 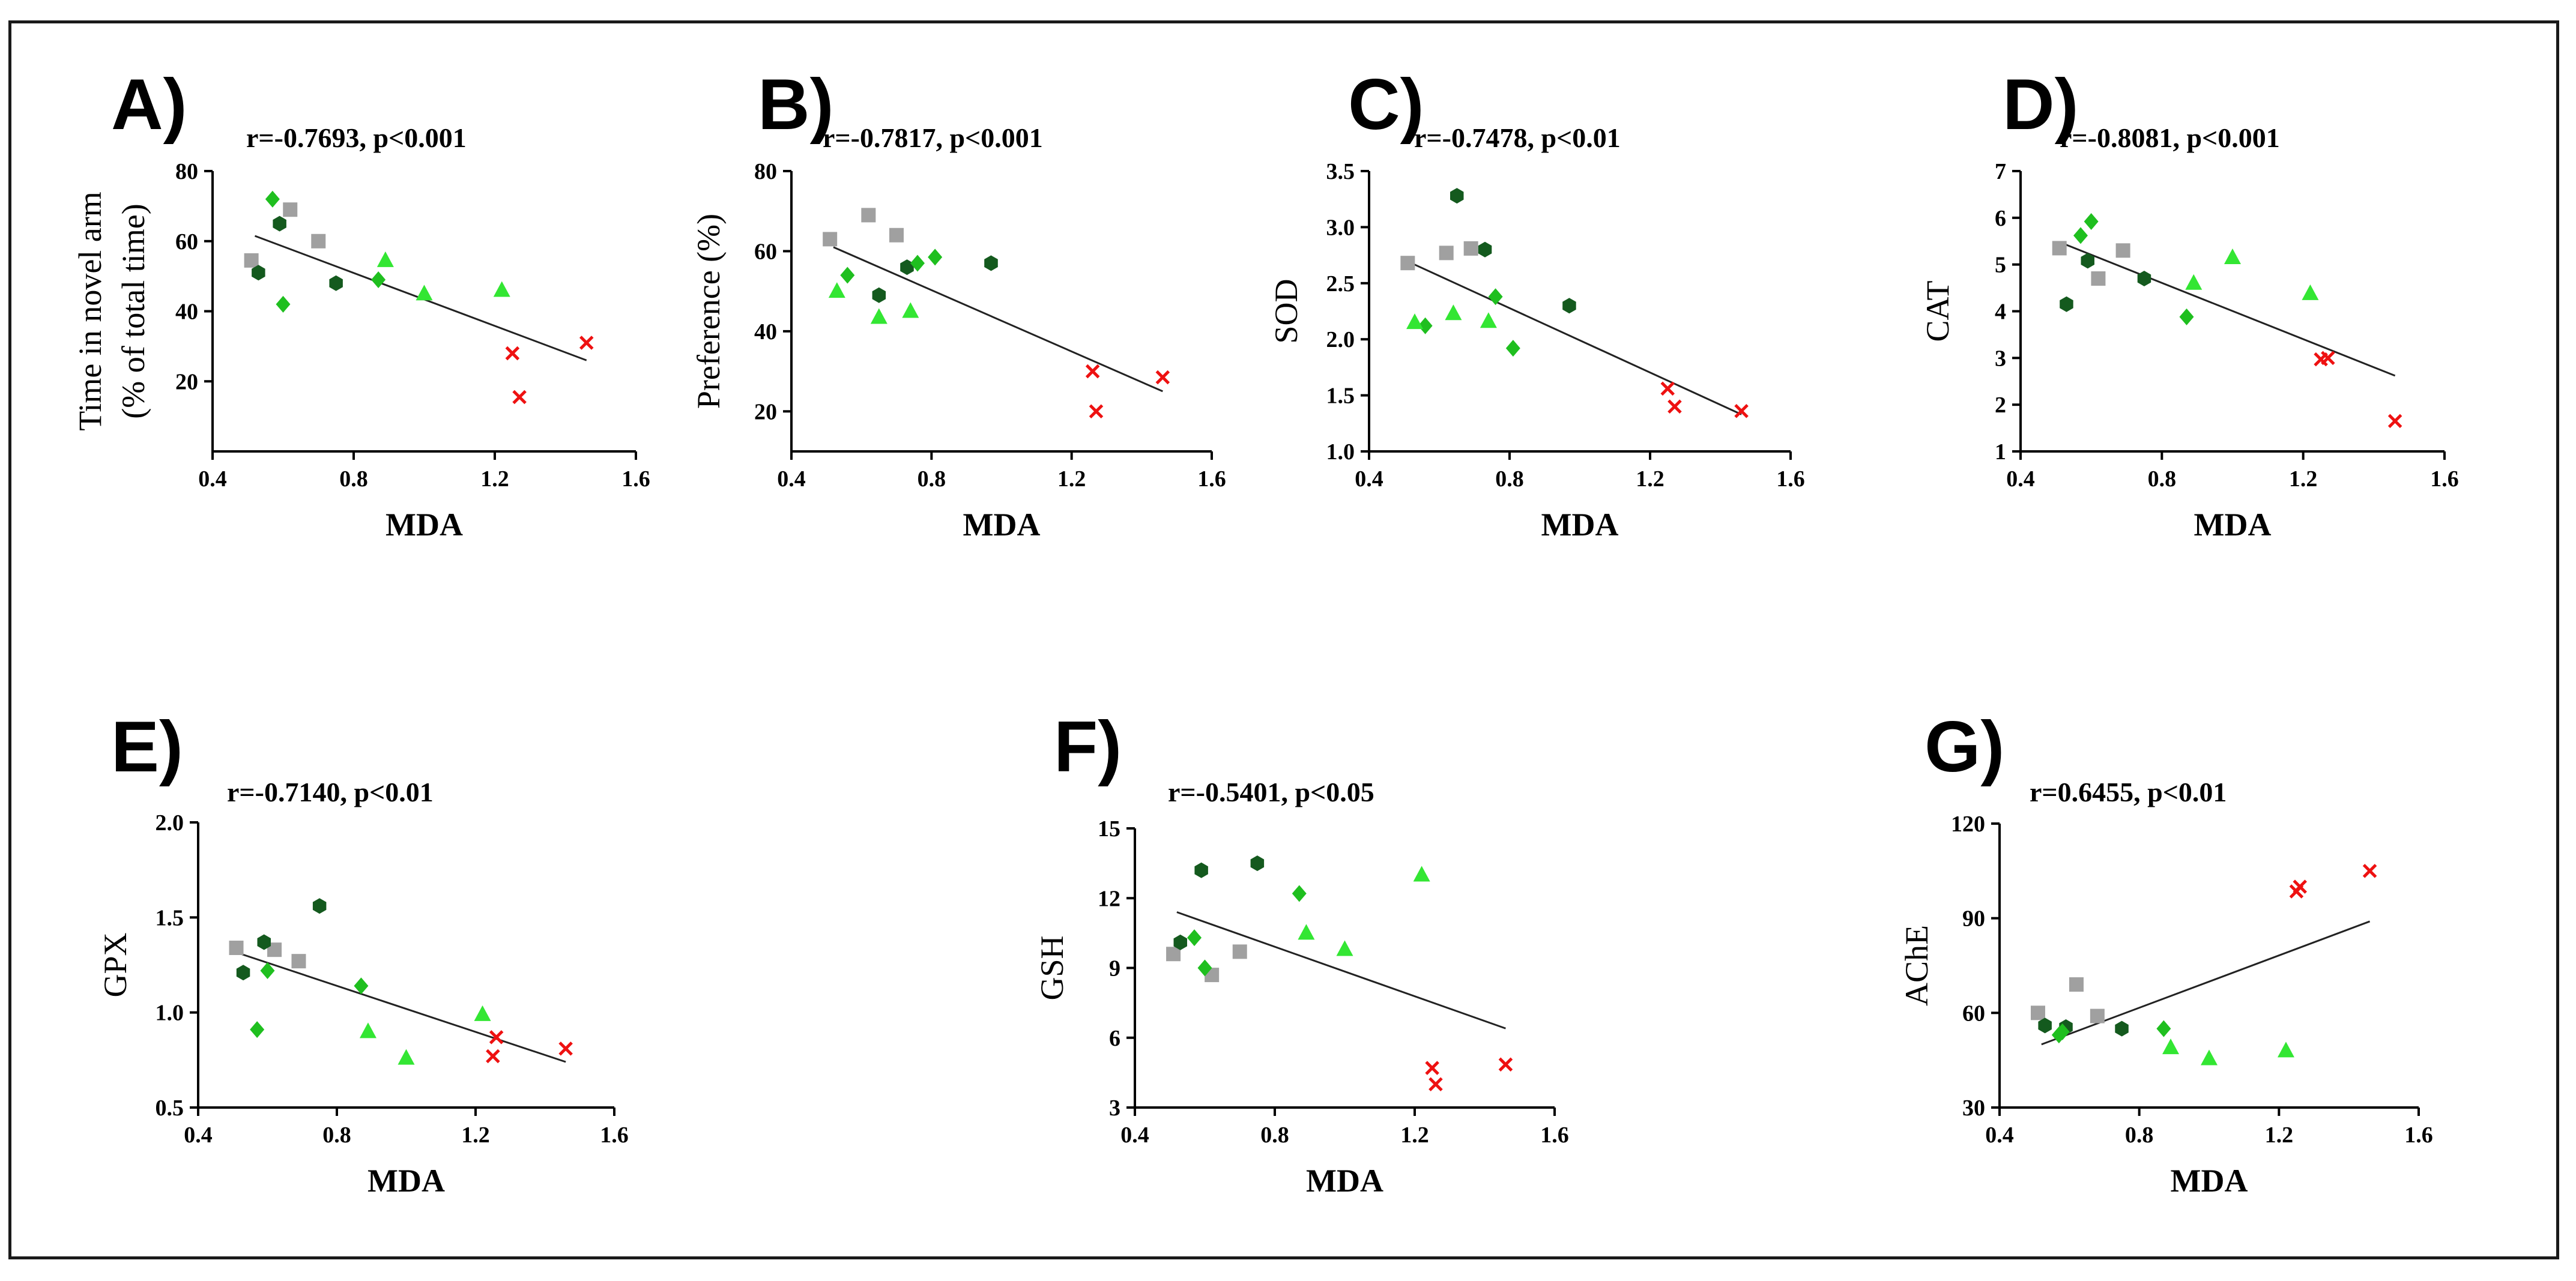 I want to click on panel-letter: C), so click(x=1386, y=105).